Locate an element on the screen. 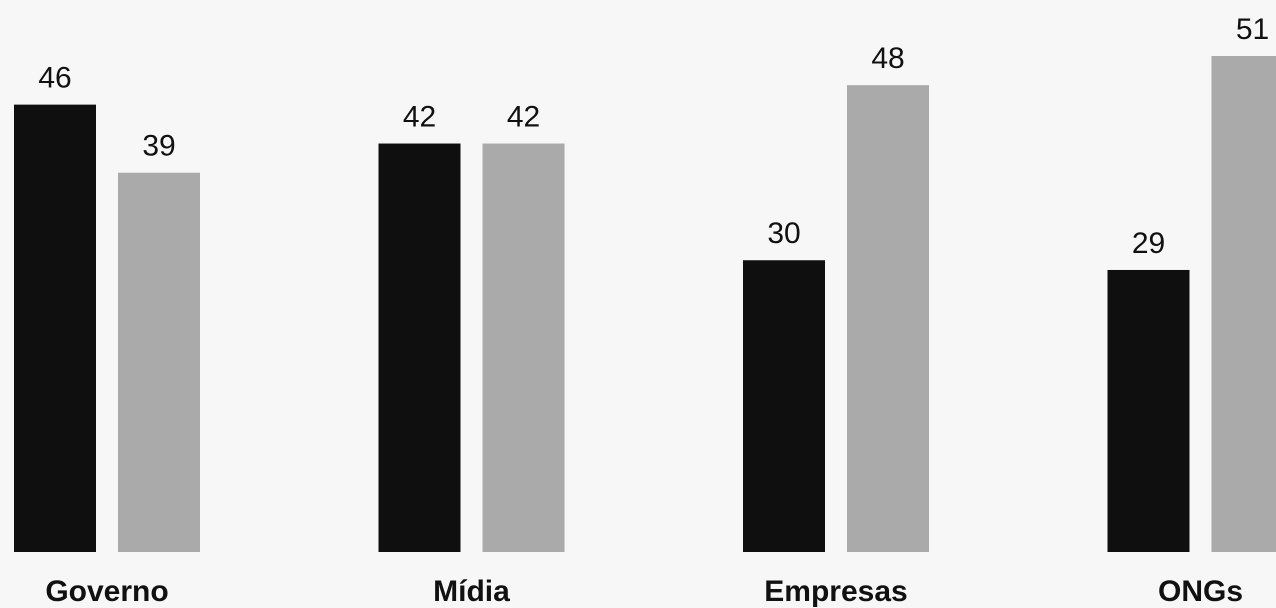 The width and height of the screenshot is (1276, 608). value-label: 30 is located at coordinates (783, 233).